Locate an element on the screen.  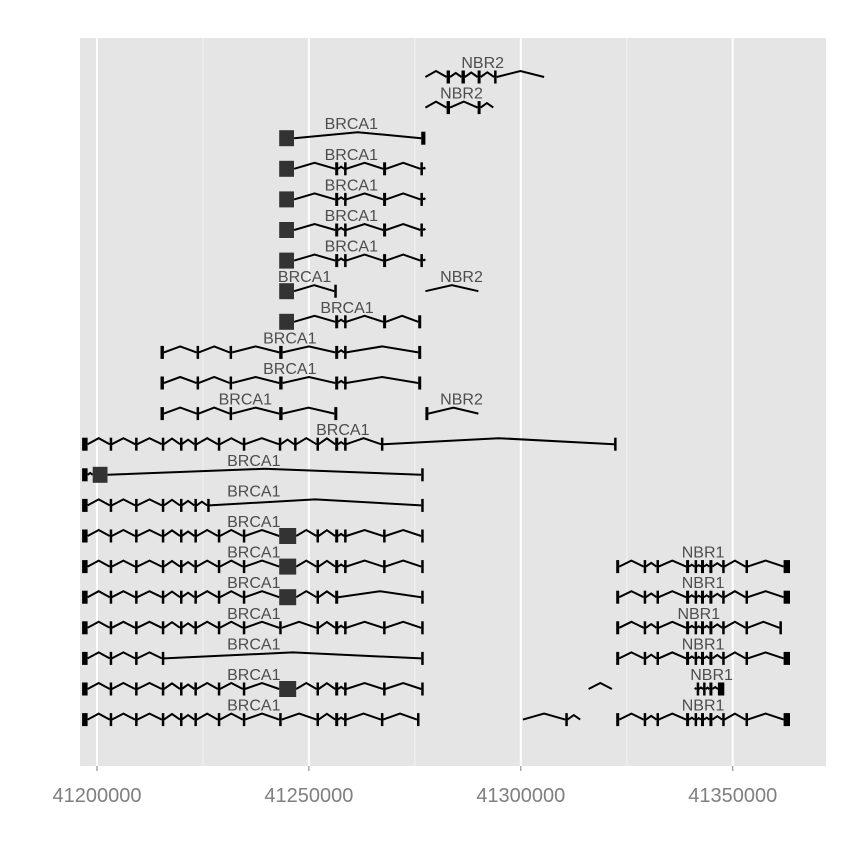
transcript-nbr2 is located at coordinates (484, 76).